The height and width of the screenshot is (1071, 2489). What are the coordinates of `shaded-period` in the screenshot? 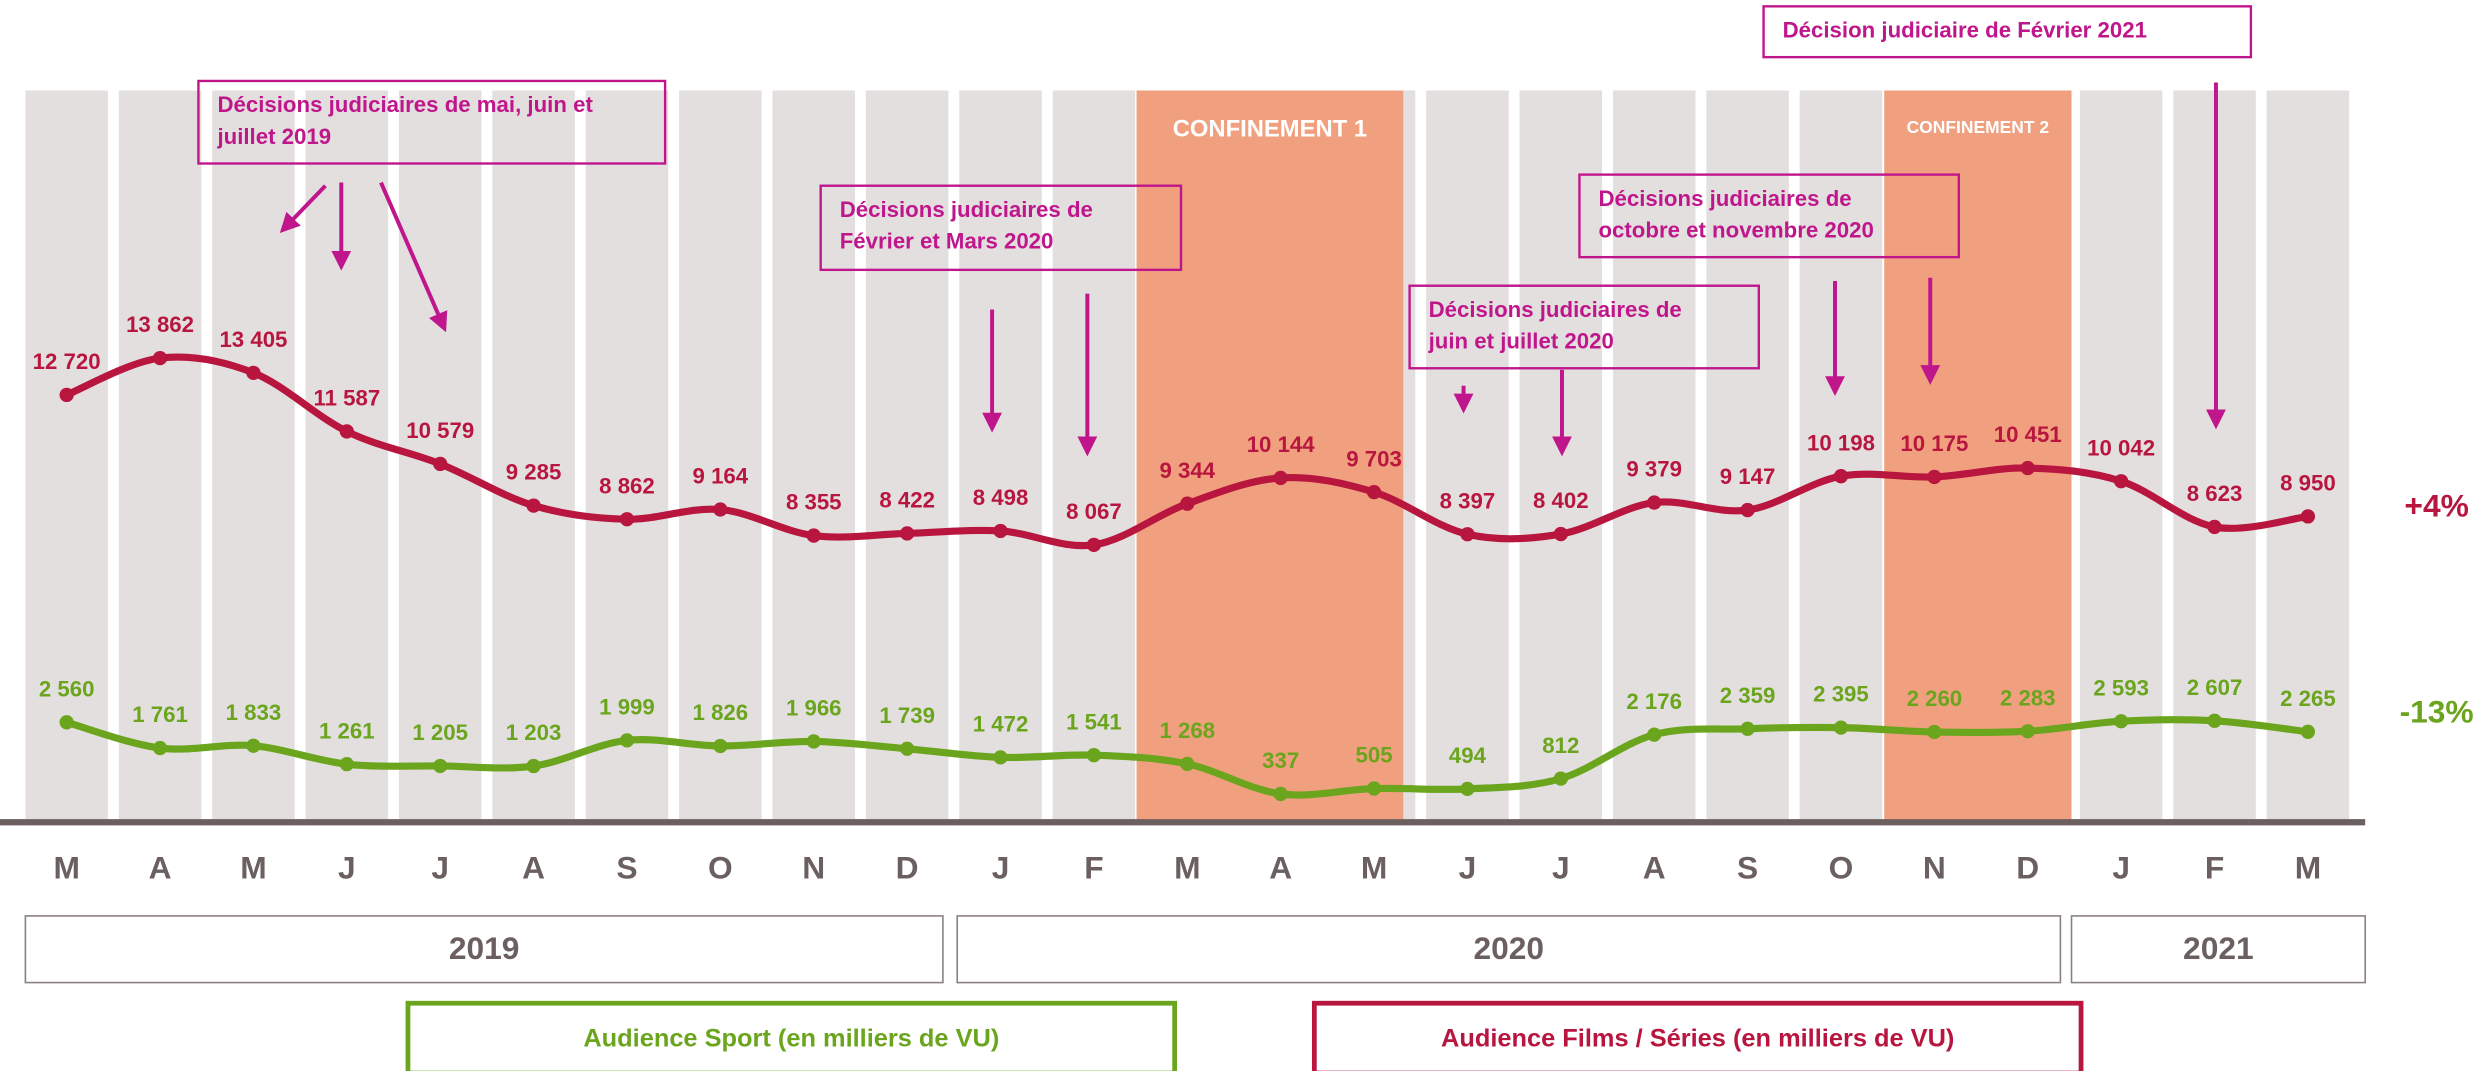 It's located at (1978, 456).